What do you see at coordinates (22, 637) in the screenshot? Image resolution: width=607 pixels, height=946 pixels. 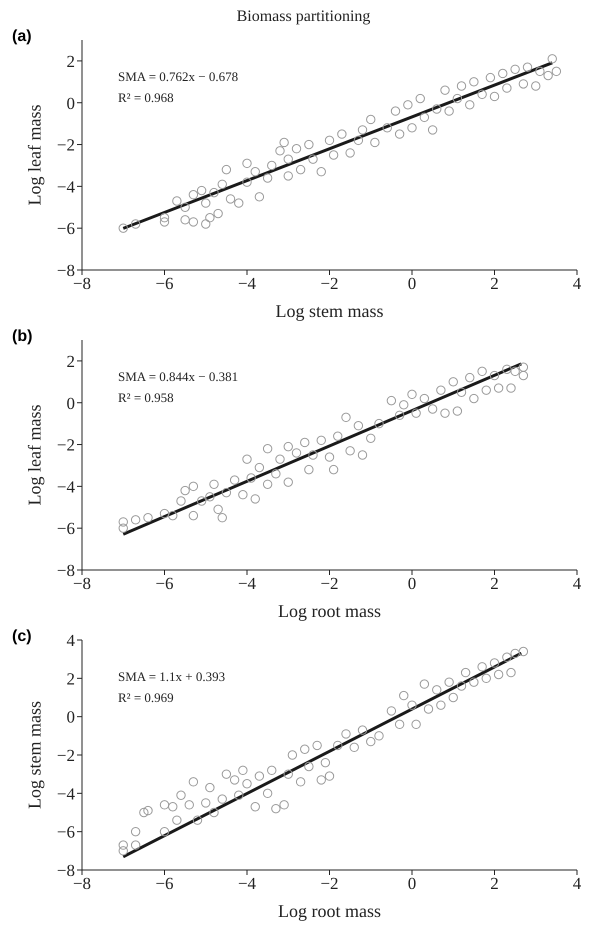 I see `text: (c)` at bounding box center [22, 637].